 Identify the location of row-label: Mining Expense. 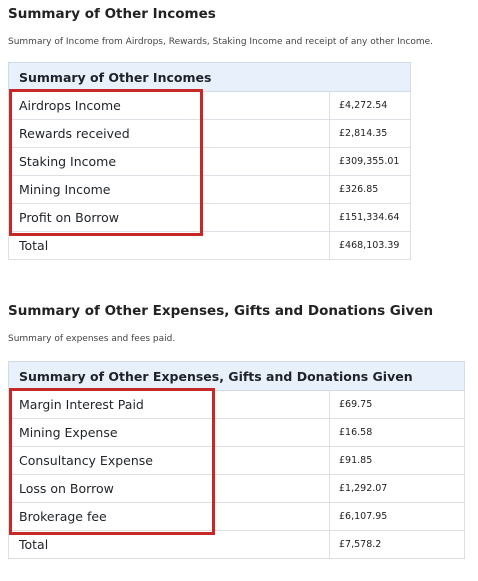
(169, 432).